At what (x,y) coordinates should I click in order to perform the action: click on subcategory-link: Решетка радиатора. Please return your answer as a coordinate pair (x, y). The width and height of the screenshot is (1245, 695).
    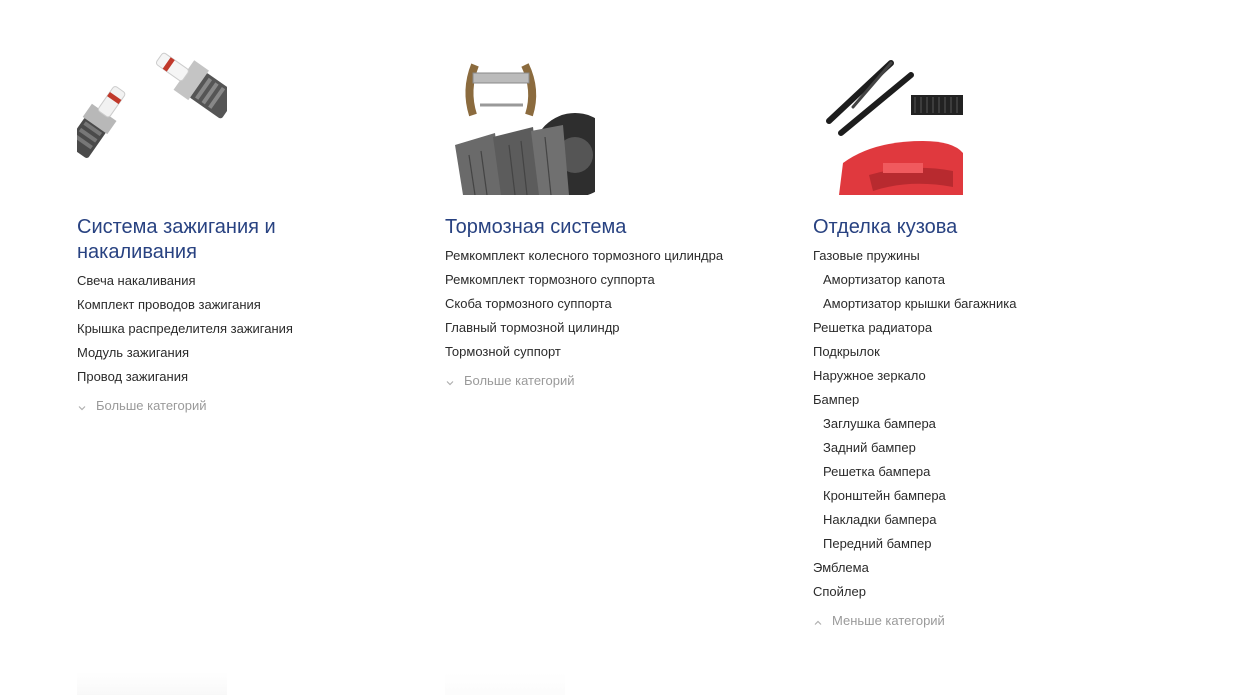
    Looking at the image, I should click on (873, 327).